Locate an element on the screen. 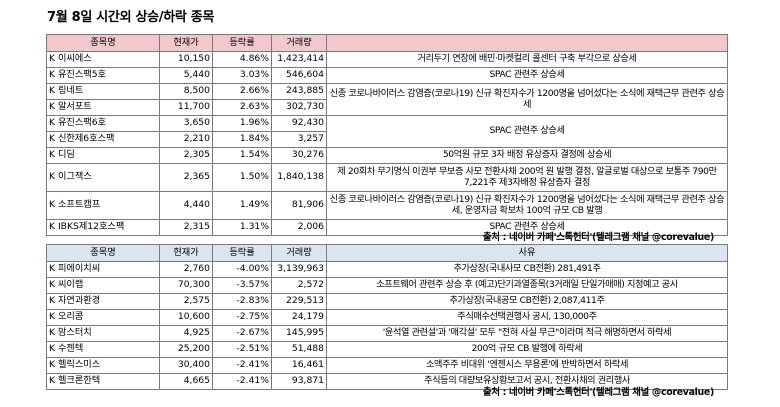 This screenshot has height=407, width=780. stock-name: K 헬릭스미스 is located at coordinates (103, 365).